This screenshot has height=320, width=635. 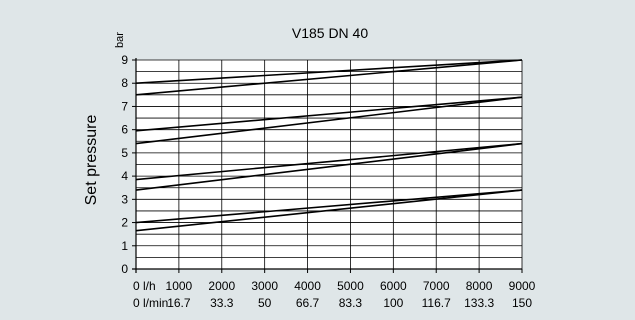 What do you see at coordinates (436, 286) in the screenshot?
I see `x-tick-label-lh: 7000` at bounding box center [436, 286].